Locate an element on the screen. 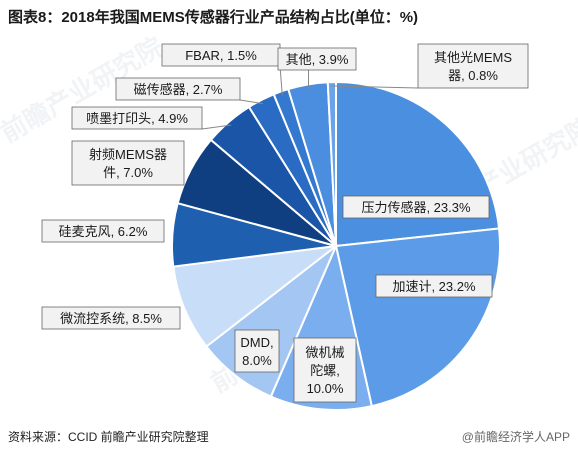  brand-credit: @前瞻经济学人APP is located at coordinates (515, 437).